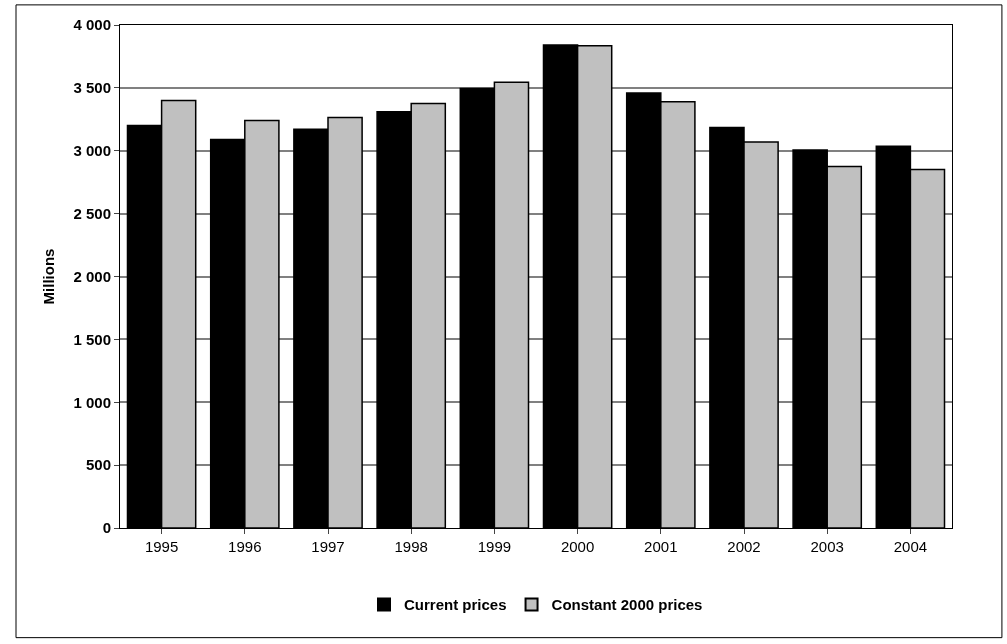 This screenshot has height=644, width=1007. Describe the element at coordinates (161, 546) in the screenshot. I see `x-tick-label: 1995` at that location.